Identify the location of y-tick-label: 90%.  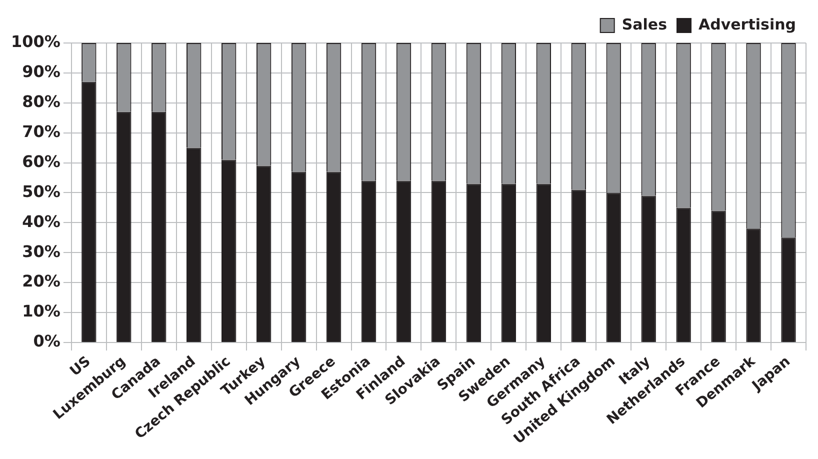
(41, 72).